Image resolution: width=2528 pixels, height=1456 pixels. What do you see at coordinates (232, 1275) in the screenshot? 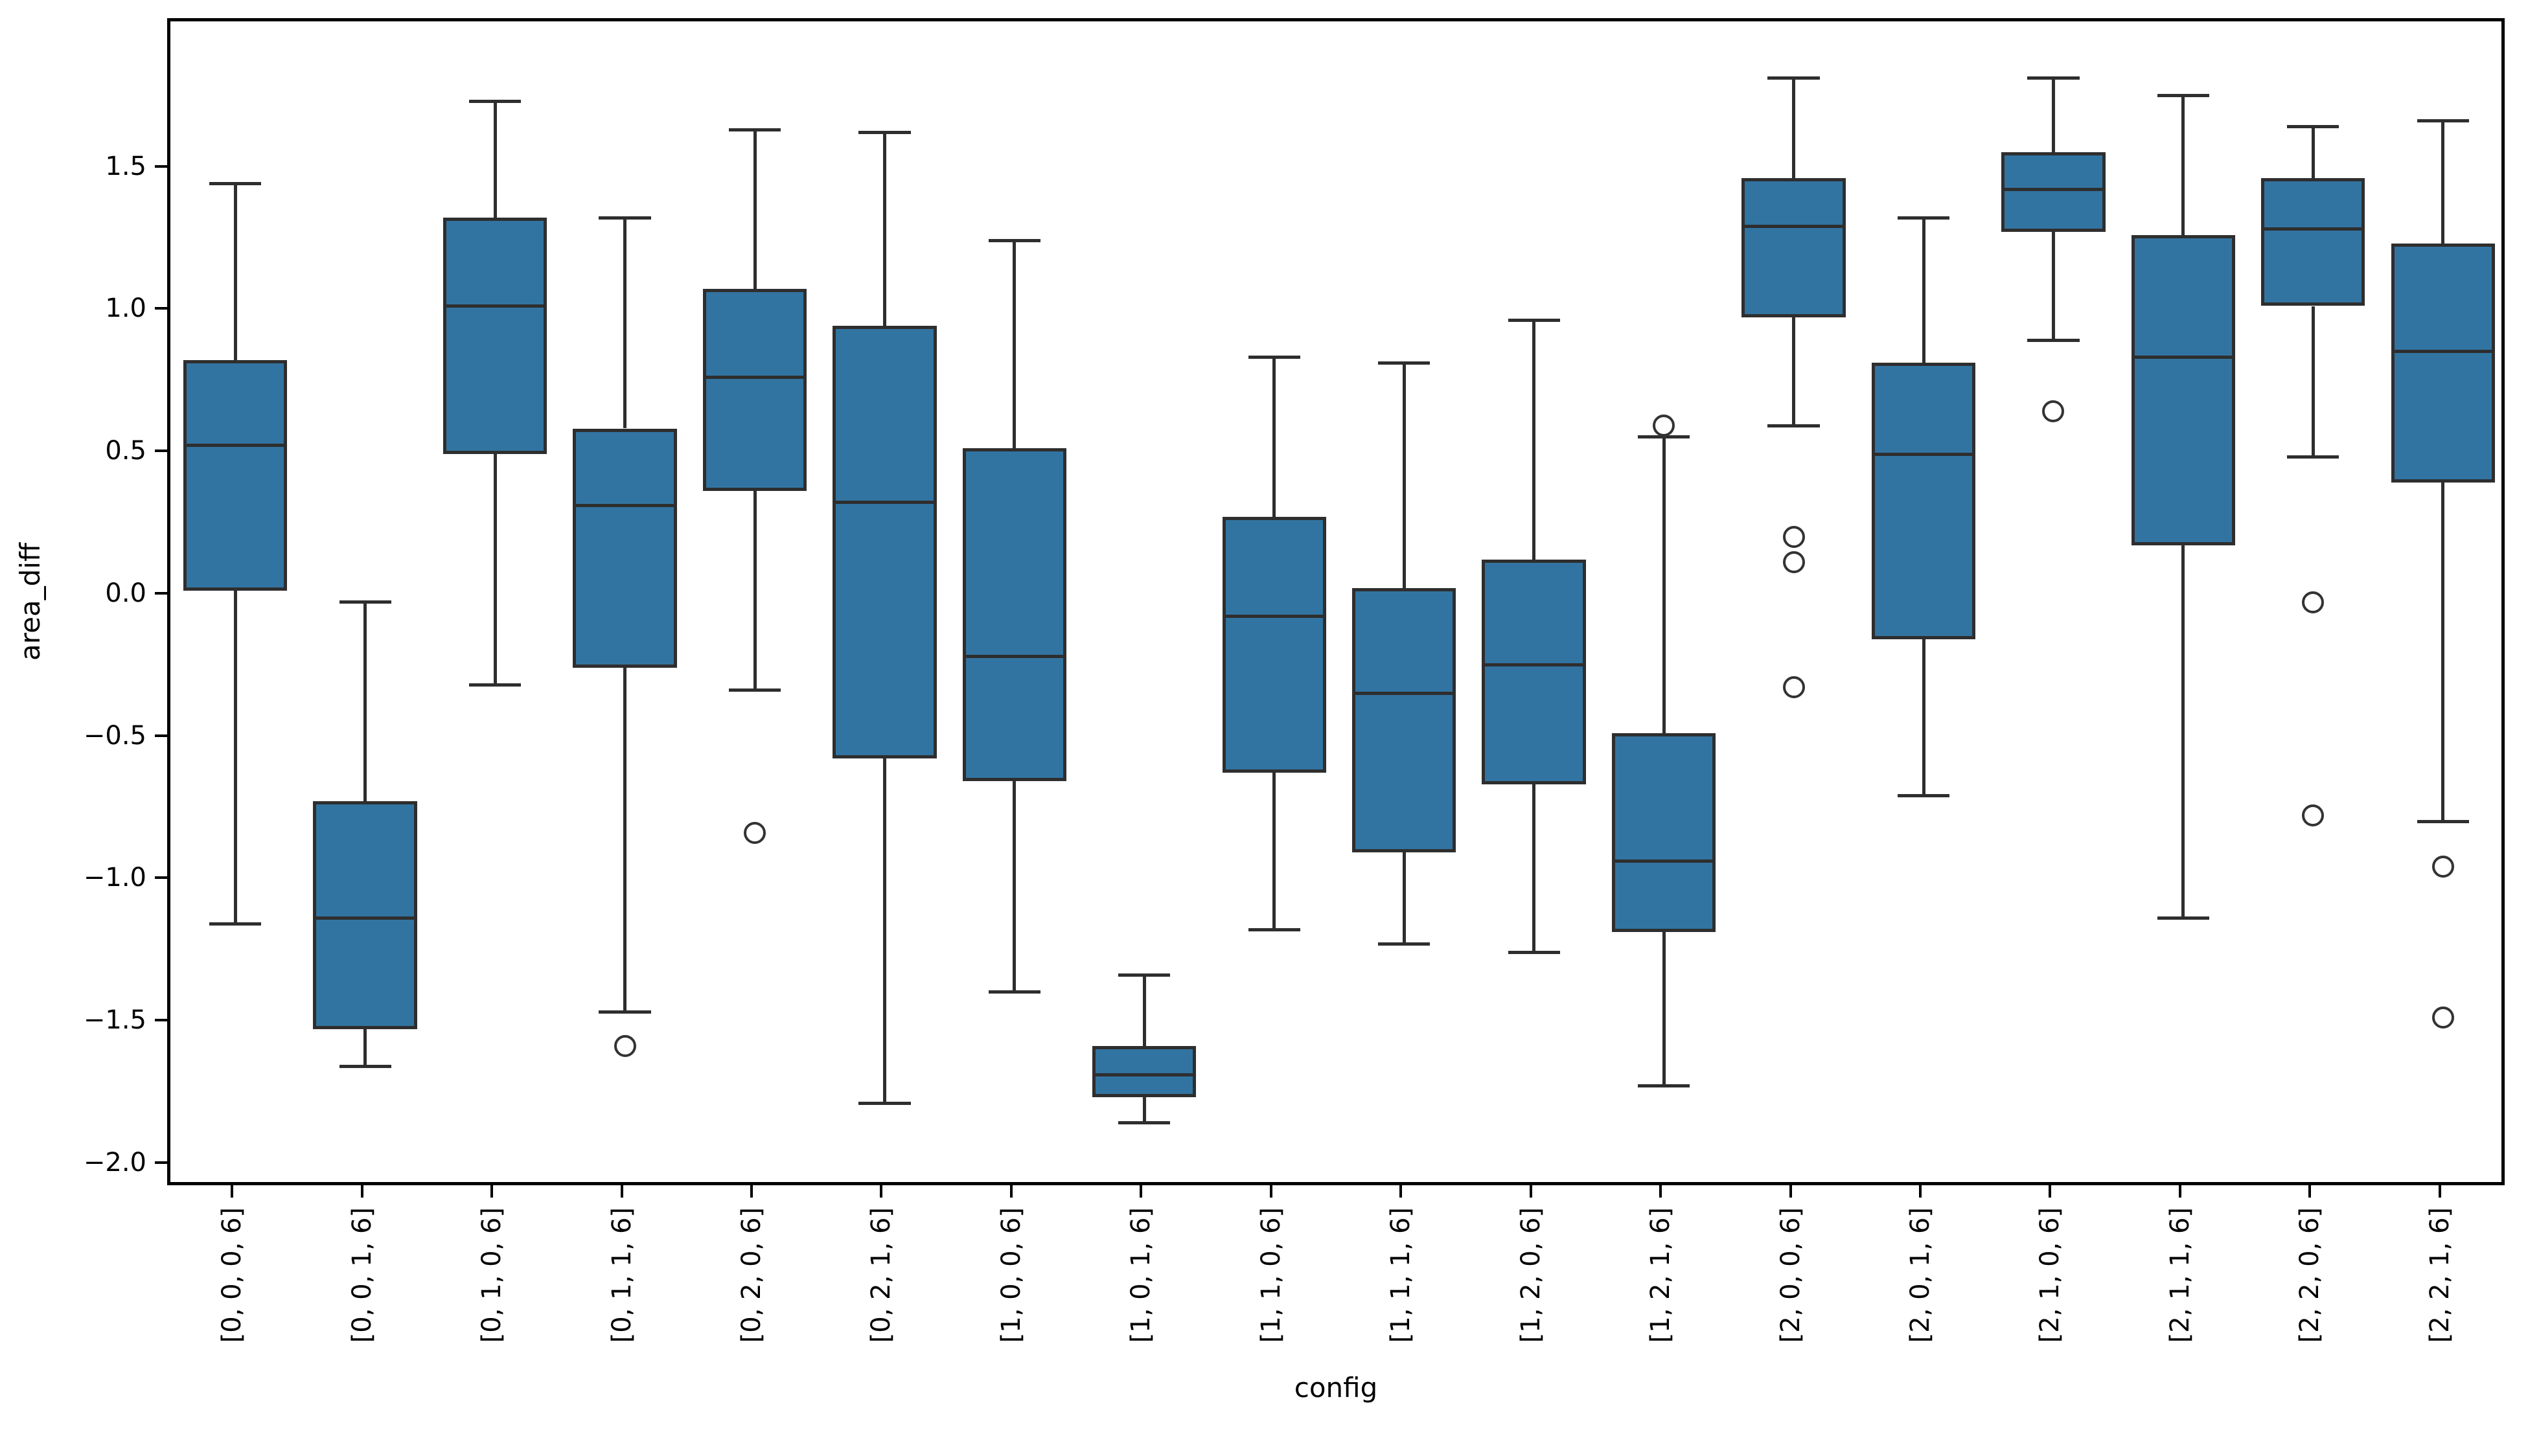
I see `x-tick-label: [0, 0, 0, 6]` at bounding box center [232, 1275].